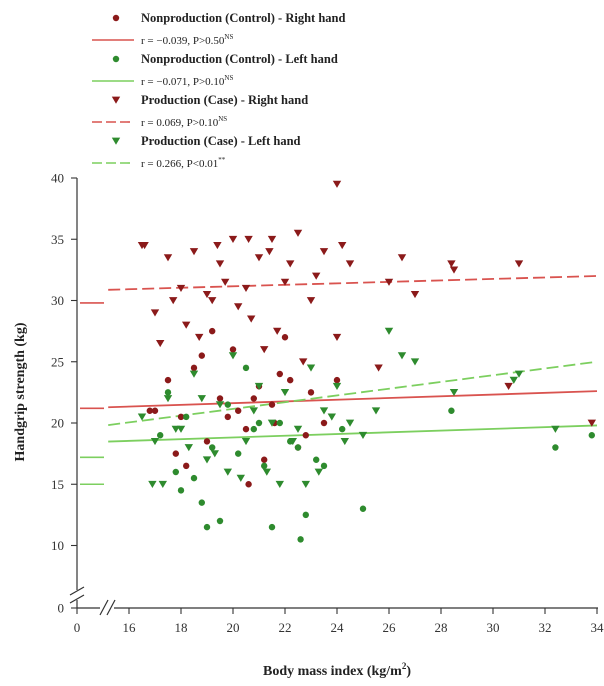  Describe the element at coordinates (221, 141) in the screenshot. I see `legend-label: Production (Case) - Left hand` at that location.